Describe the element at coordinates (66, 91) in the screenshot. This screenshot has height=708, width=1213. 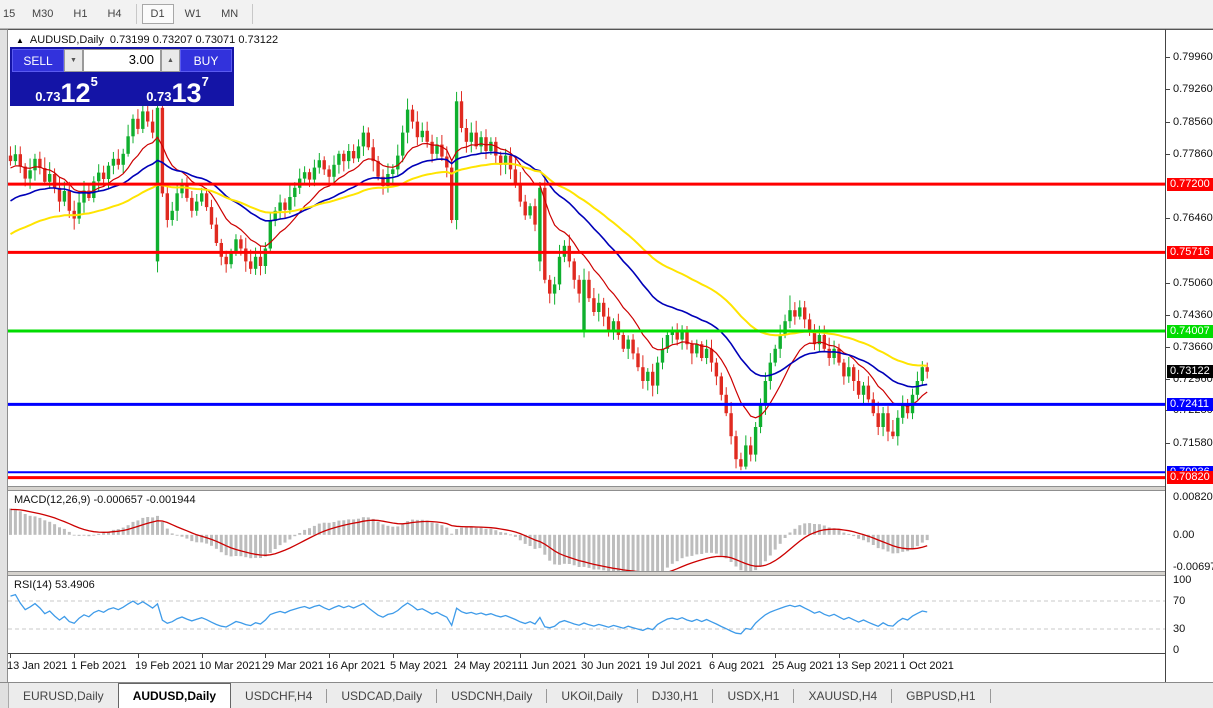
I see `bid-price: 0.73 12 5` at that location.